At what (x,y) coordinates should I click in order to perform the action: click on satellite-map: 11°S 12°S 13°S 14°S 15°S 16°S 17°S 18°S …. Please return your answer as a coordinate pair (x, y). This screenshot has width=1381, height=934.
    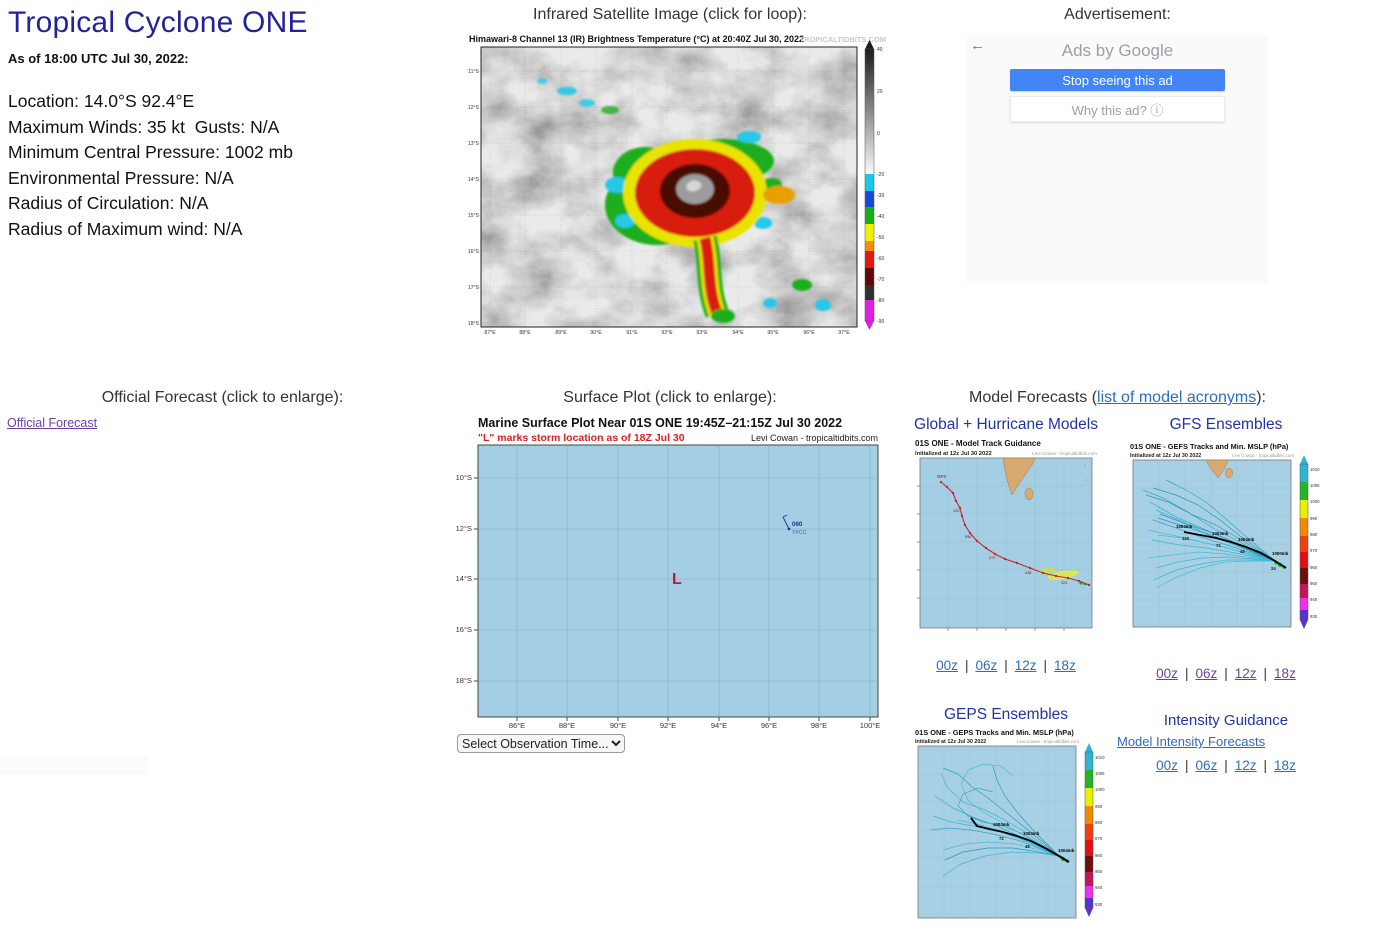
    Looking at the image, I should click on (663, 190).